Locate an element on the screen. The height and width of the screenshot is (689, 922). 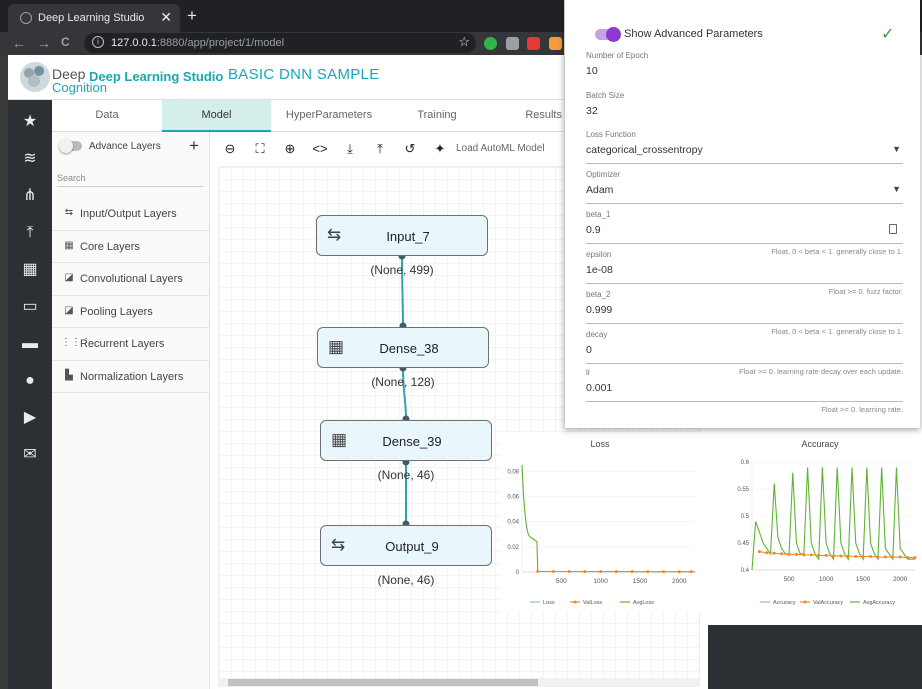
address-bar: i 127.0.0.1:8880/app/project/1/model ☆ is located at coordinates (280, 43).